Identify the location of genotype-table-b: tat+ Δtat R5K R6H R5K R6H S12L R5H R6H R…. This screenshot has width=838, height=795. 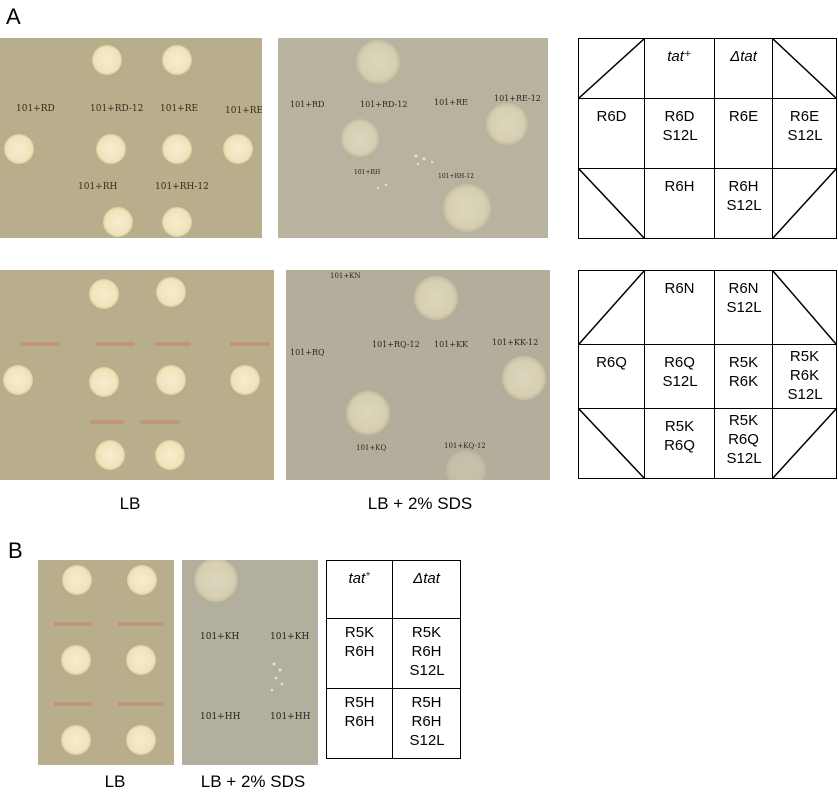
(393, 659).